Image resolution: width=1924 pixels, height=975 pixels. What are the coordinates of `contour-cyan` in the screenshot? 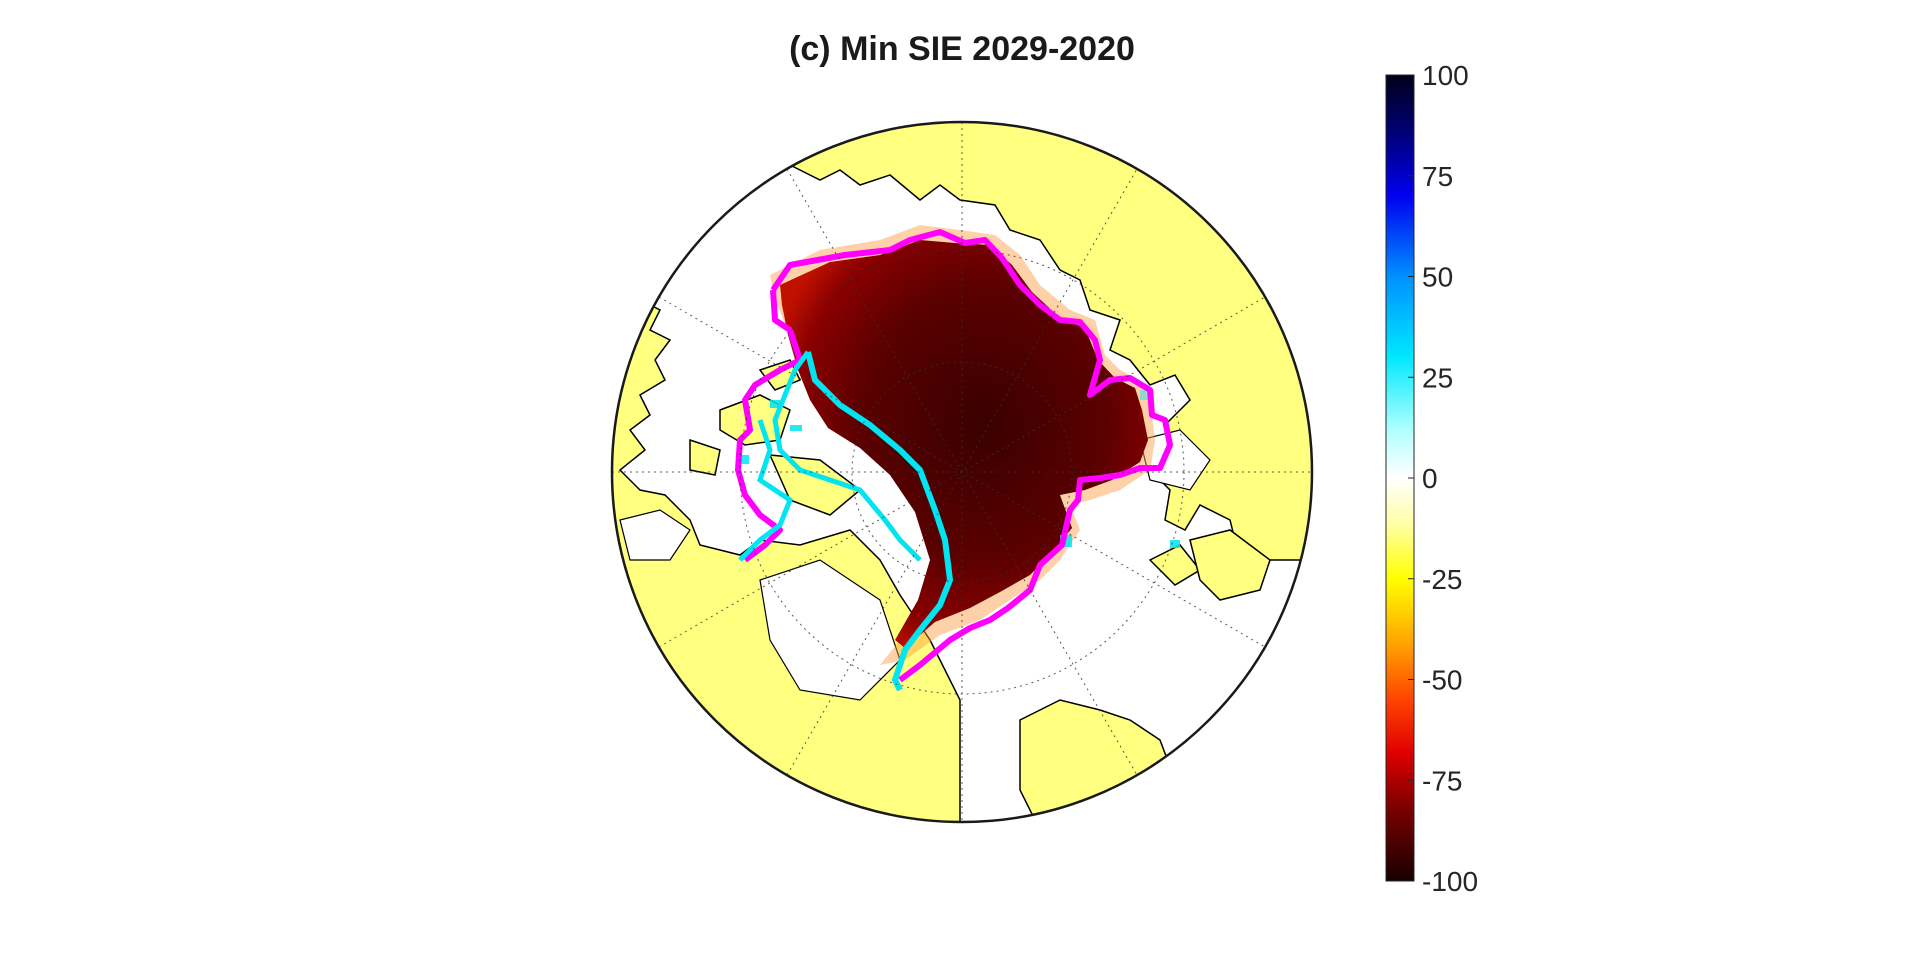 It's located at (879, 521).